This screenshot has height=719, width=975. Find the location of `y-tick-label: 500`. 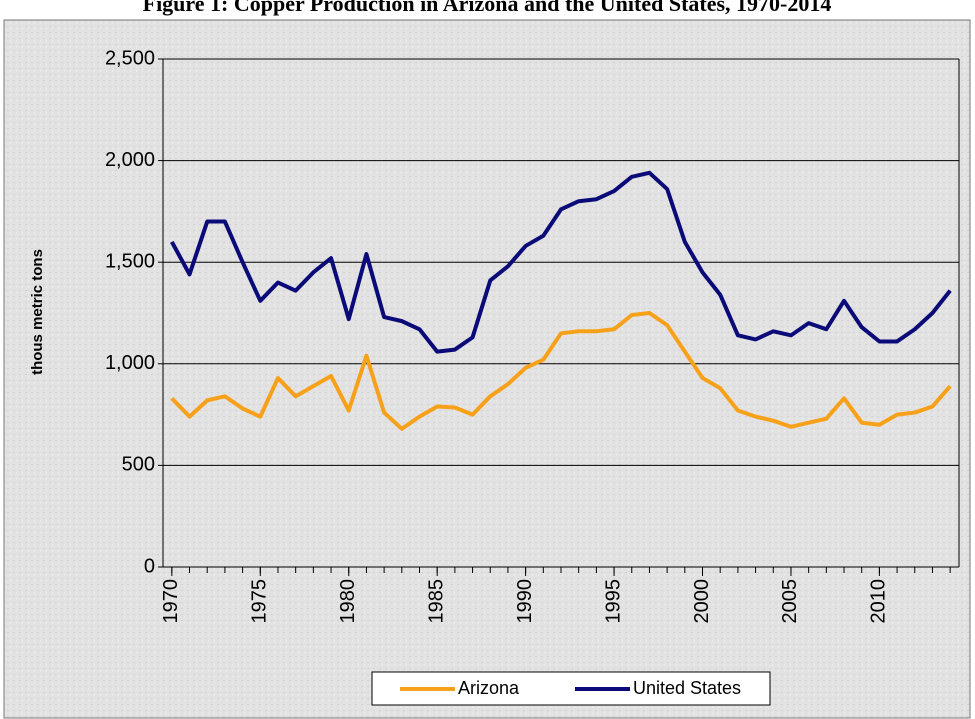

y-tick-label: 500 is located at coordinates (138, 465).